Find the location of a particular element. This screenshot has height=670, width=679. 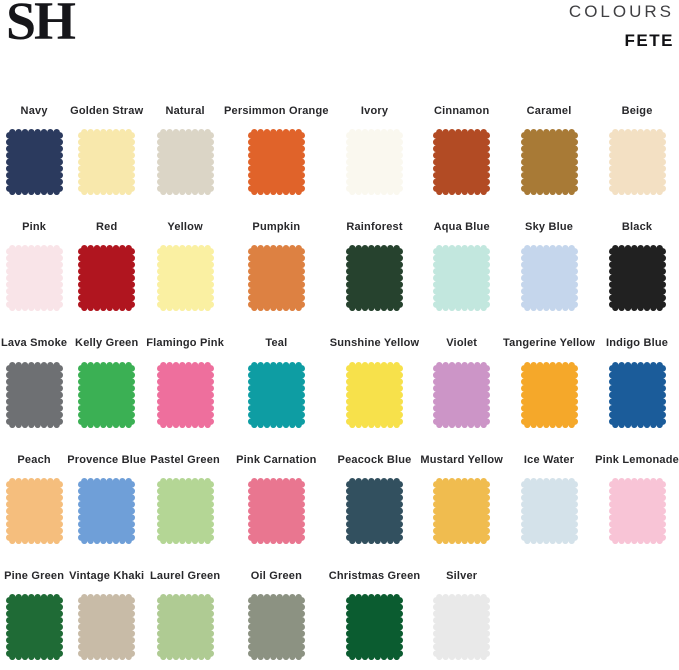

swatch-cell: Peacock Blue is located at coordinates (375, 499).